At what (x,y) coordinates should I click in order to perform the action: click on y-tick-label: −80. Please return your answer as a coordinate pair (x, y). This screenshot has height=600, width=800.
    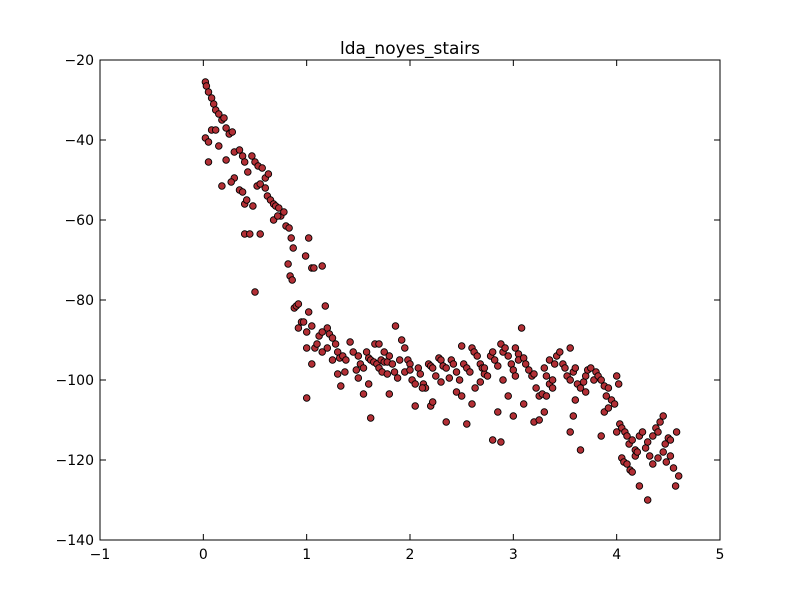
    Looking at the image, I should click on (79, 301).